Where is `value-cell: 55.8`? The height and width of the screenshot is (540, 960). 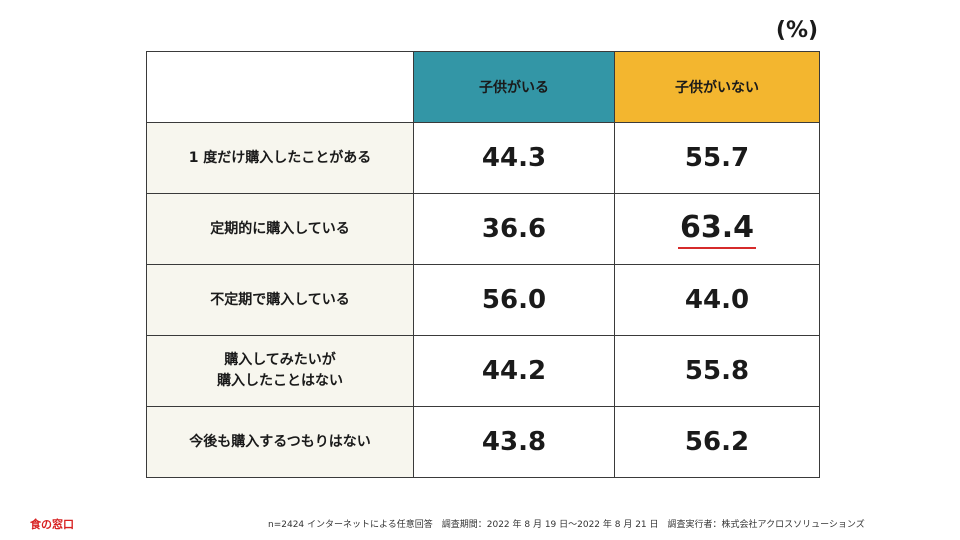 value-cell: 55.8 is located at coordinates (717, 371).